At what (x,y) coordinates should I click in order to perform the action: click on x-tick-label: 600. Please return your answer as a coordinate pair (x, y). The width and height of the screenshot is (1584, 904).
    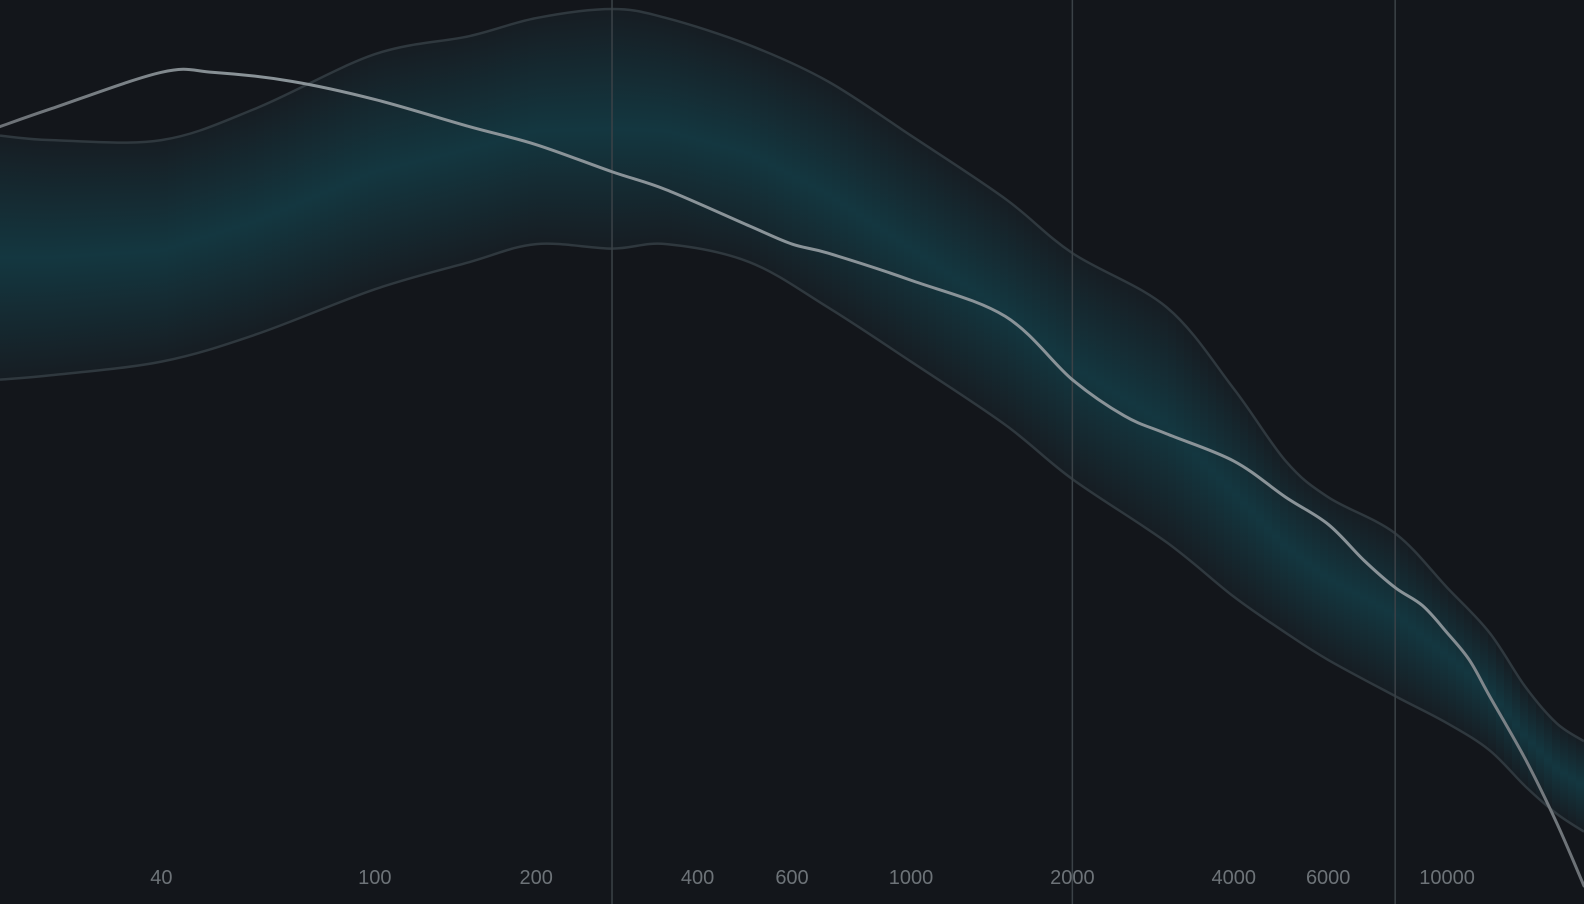
    Looking at the image, I should click on (791, 878).